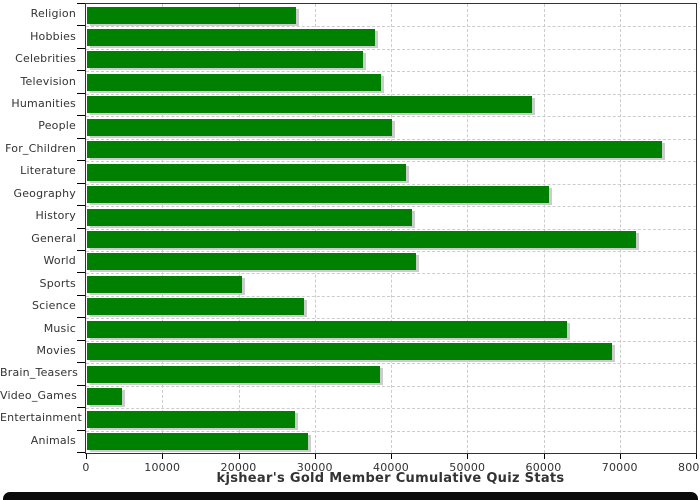 The width and height of the screenshot is (700, 500). Describe the element at coordinates (252, 262) in the screenshot. I see `bar-world` at that location.